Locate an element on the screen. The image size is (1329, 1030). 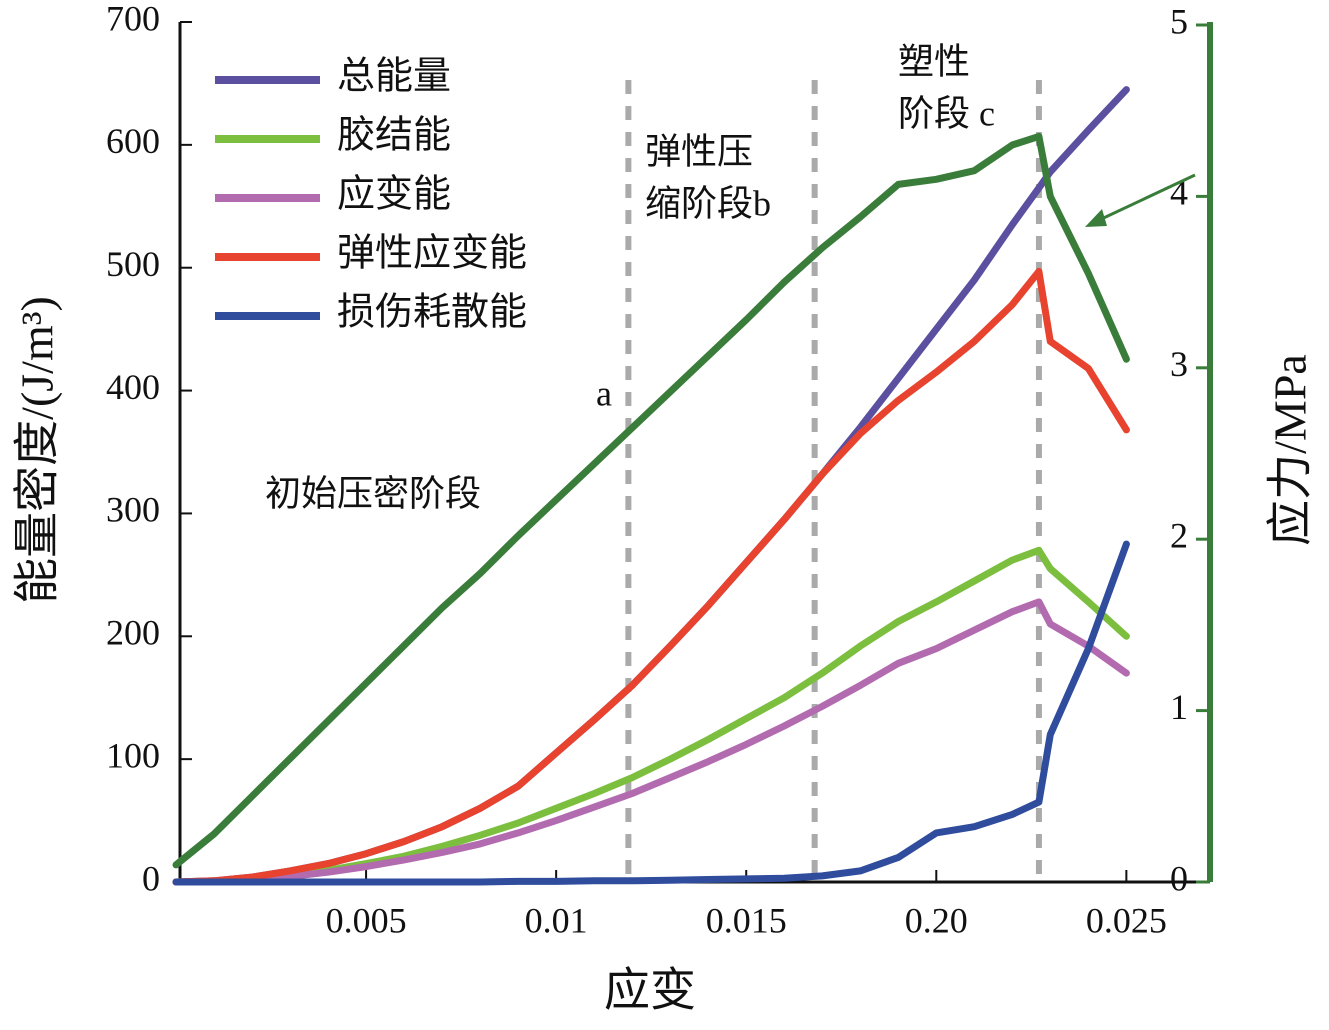
y-tick-label: 400 is located at coordinates (133, 387).